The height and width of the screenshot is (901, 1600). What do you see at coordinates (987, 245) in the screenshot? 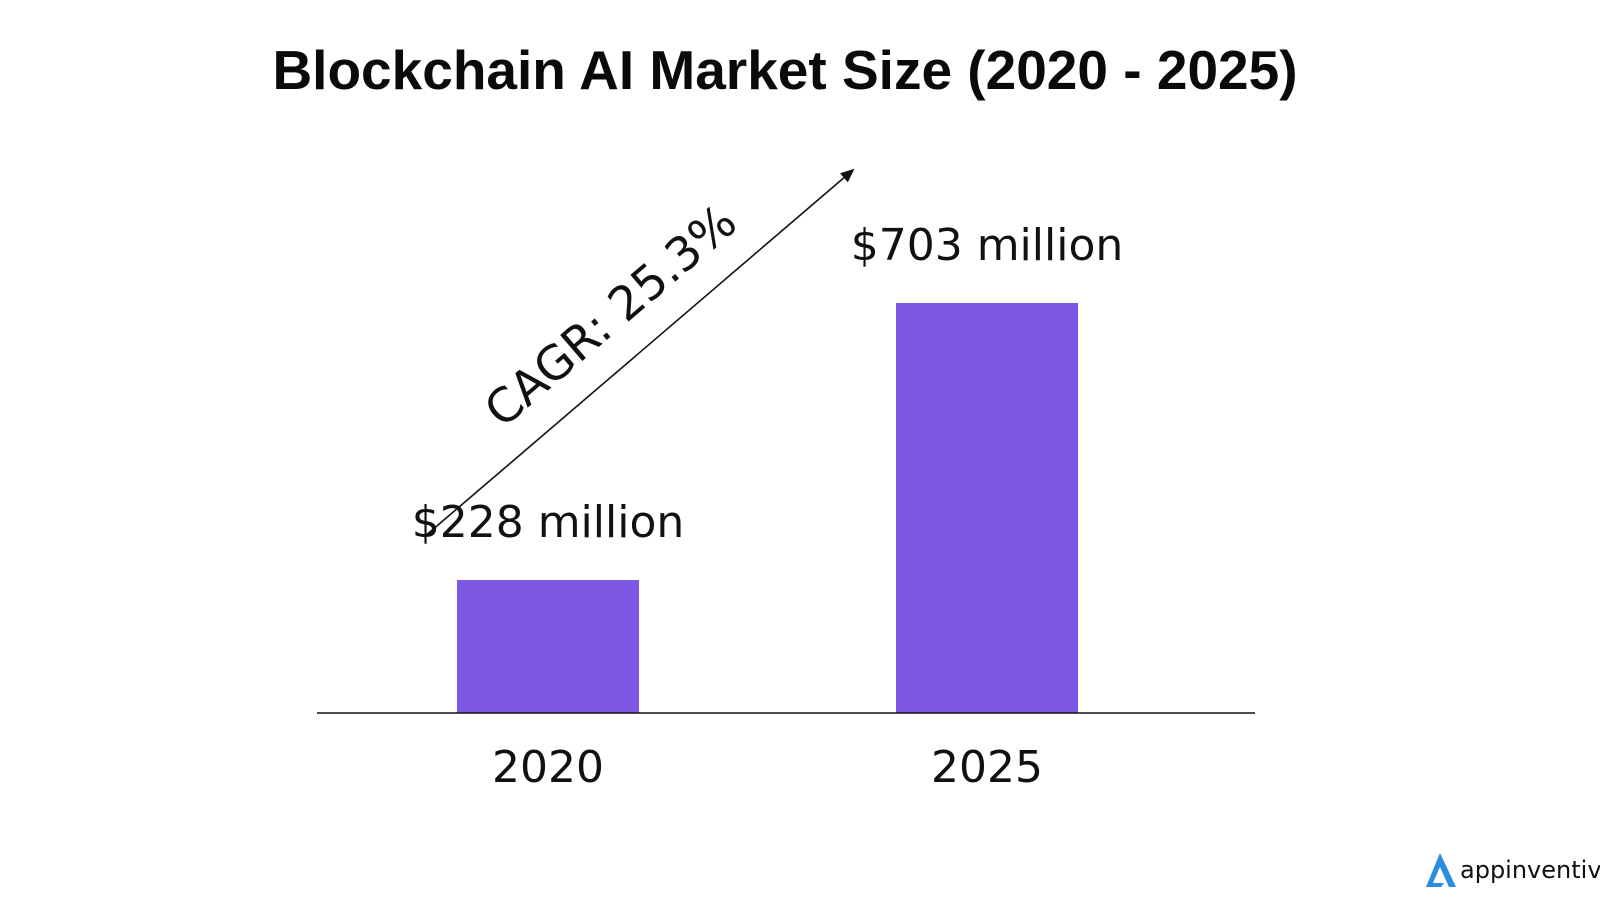
I see `data-label-2025: $703 million` at bounding box center [987, 245].